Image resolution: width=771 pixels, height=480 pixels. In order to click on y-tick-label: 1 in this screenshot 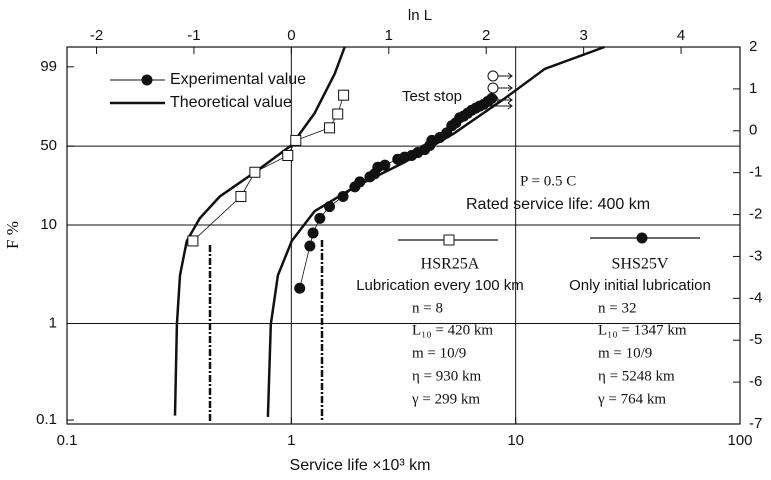, I will do `click(53, 322)`.